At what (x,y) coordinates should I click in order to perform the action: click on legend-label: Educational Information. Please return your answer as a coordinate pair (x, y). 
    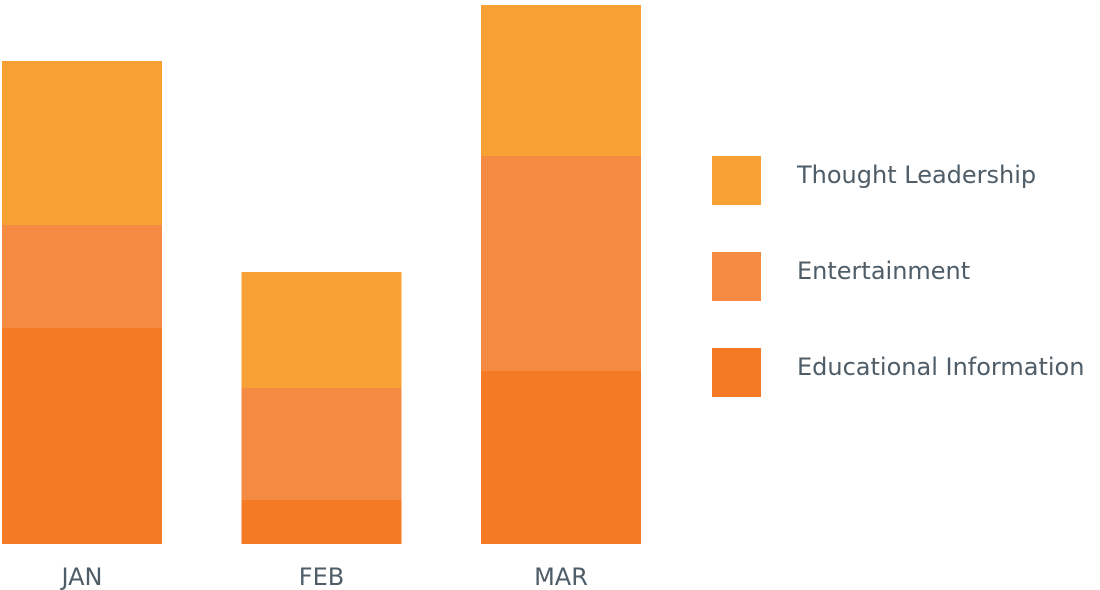
    Looking at the image, I should click on (940, 367).